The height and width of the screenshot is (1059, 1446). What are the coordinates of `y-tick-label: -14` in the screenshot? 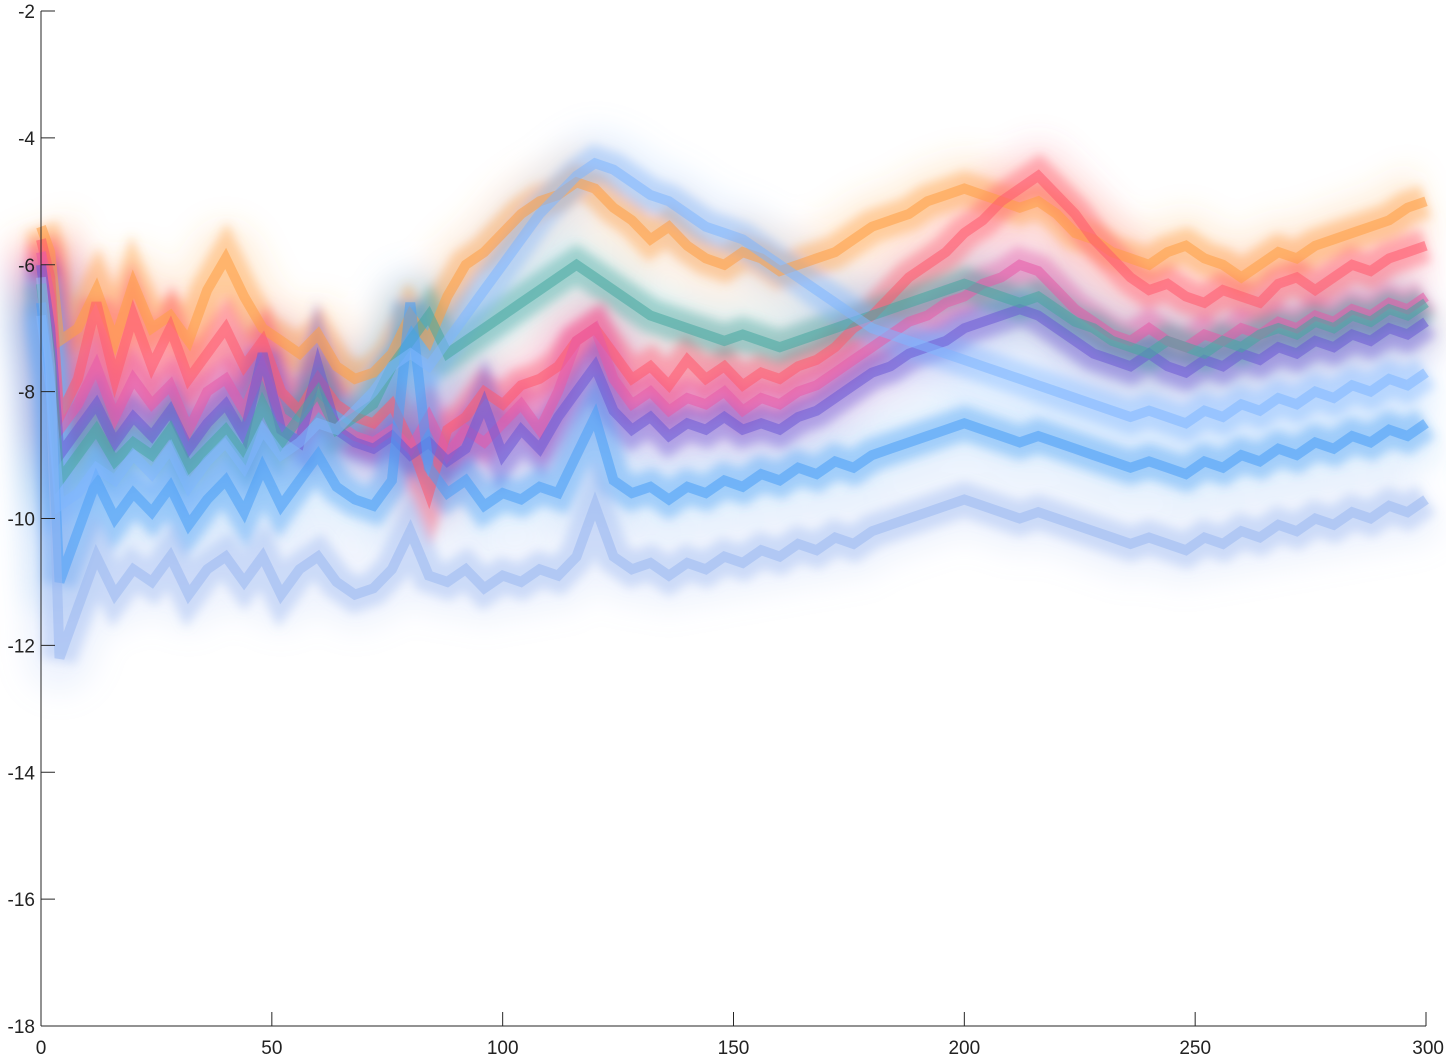 It's located at (22, 773).